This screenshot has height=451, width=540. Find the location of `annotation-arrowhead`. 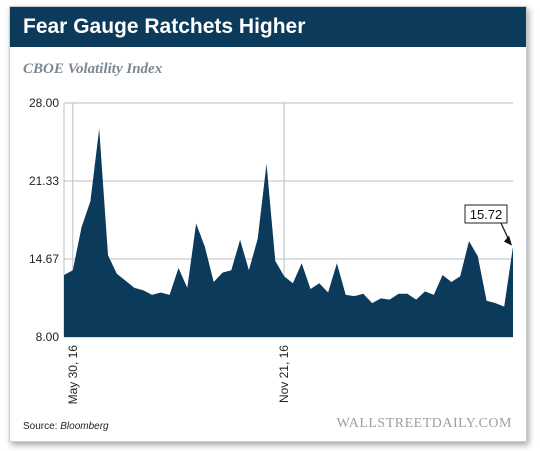

annotation-arrowhead is located at coordinates (508, 240).